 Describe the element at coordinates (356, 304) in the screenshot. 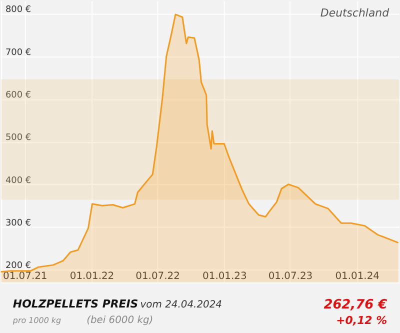

I see `text: 262,76 €` at that location.